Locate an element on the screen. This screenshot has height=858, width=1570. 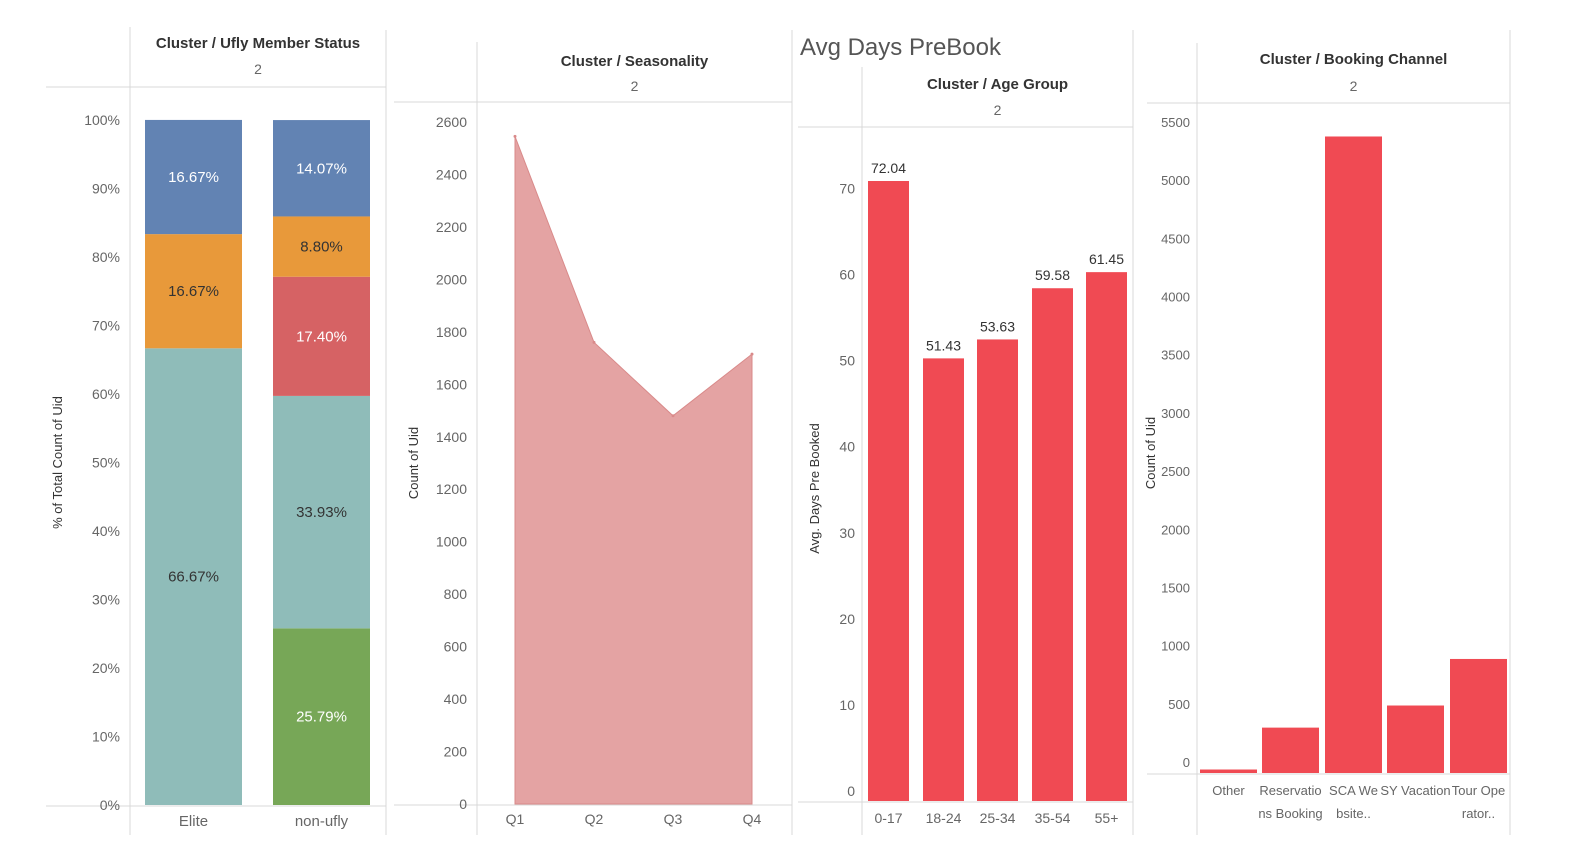
y-tick-label: 5500 is located at coordinates (1175, 122).